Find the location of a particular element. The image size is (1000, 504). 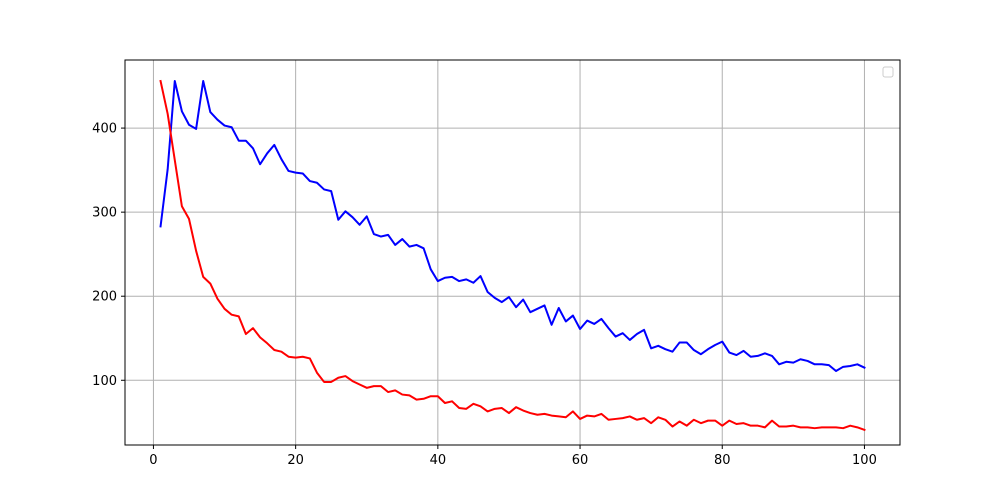

x-tick-label: 100 is located at coordinates (864, 460).